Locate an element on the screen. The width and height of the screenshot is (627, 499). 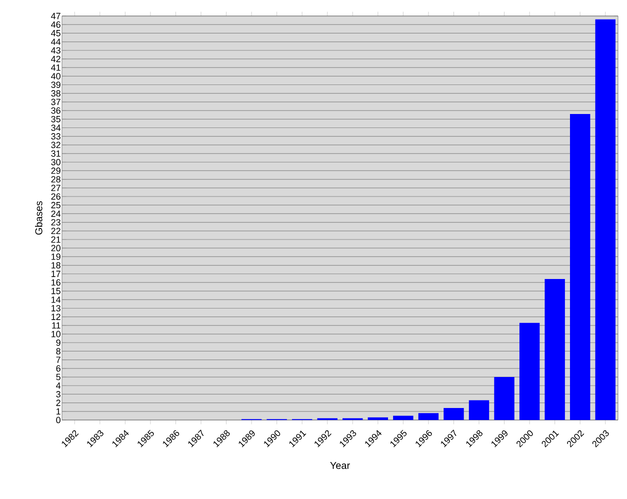
y-tick-label: 37 is located at coordinates (55, 102).